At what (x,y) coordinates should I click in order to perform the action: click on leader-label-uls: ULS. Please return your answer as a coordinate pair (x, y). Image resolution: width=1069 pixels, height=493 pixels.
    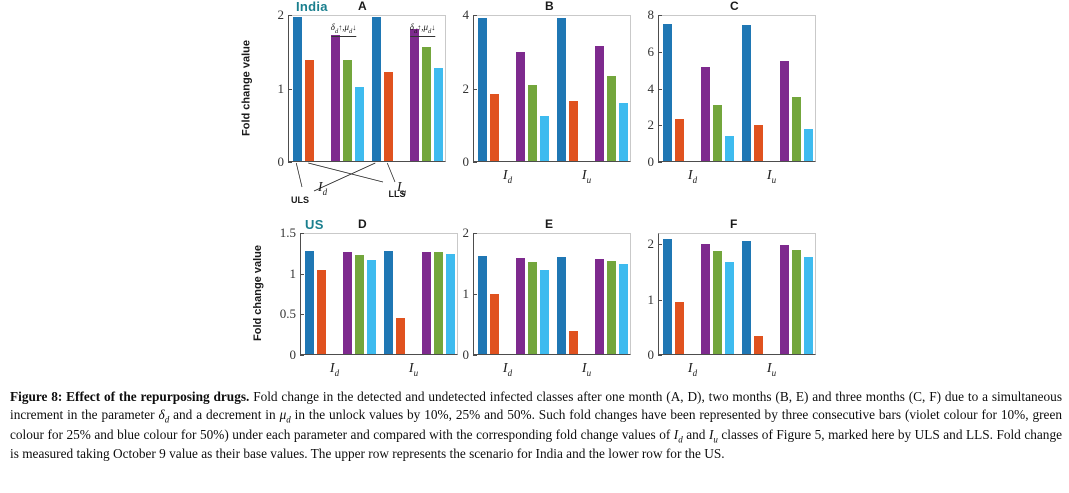
    Looking at the image, I should click on (300, 200).